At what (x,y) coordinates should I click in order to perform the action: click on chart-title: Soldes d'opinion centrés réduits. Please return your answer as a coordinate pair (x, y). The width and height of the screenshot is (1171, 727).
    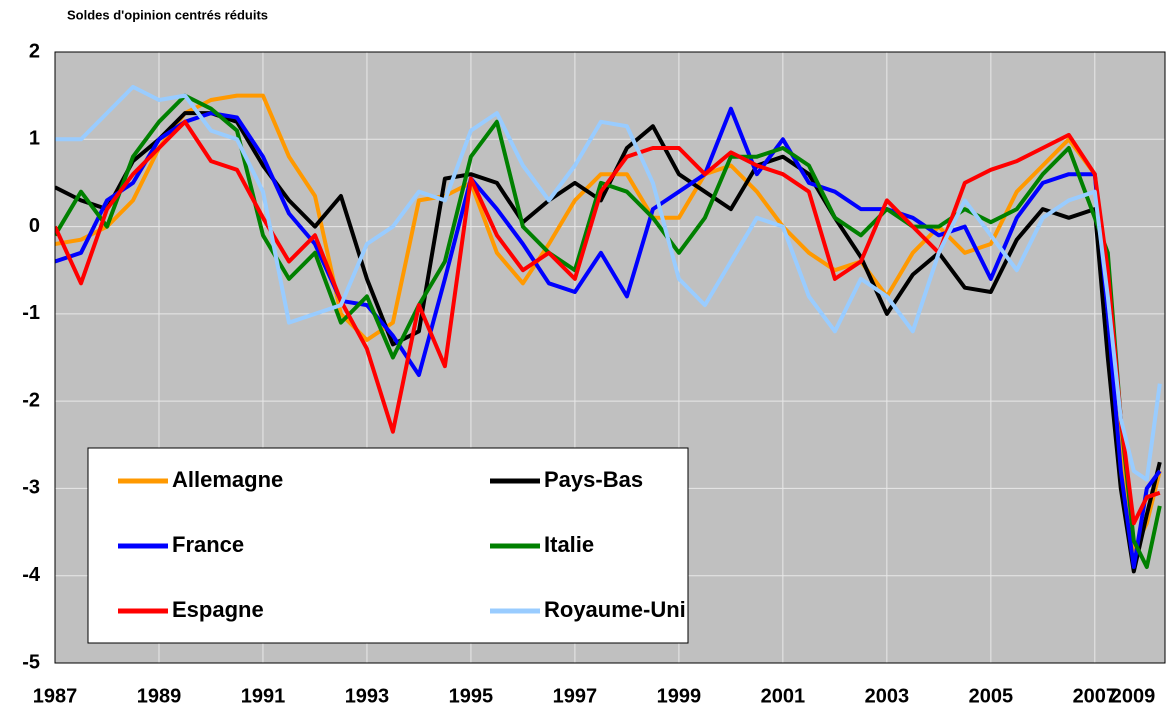
    Looking at the image, I should click on (167, 14).